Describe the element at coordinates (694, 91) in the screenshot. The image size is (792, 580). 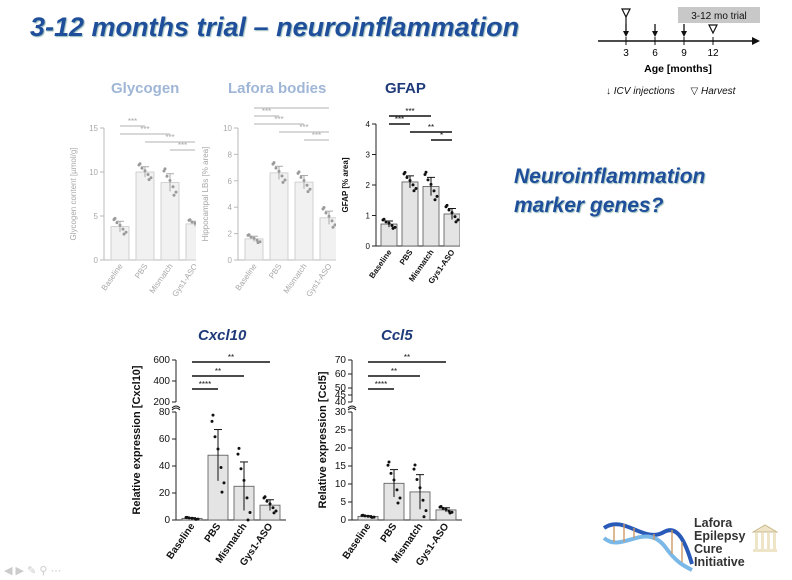
I see `harvest-legend-icon: ▽` at that location.